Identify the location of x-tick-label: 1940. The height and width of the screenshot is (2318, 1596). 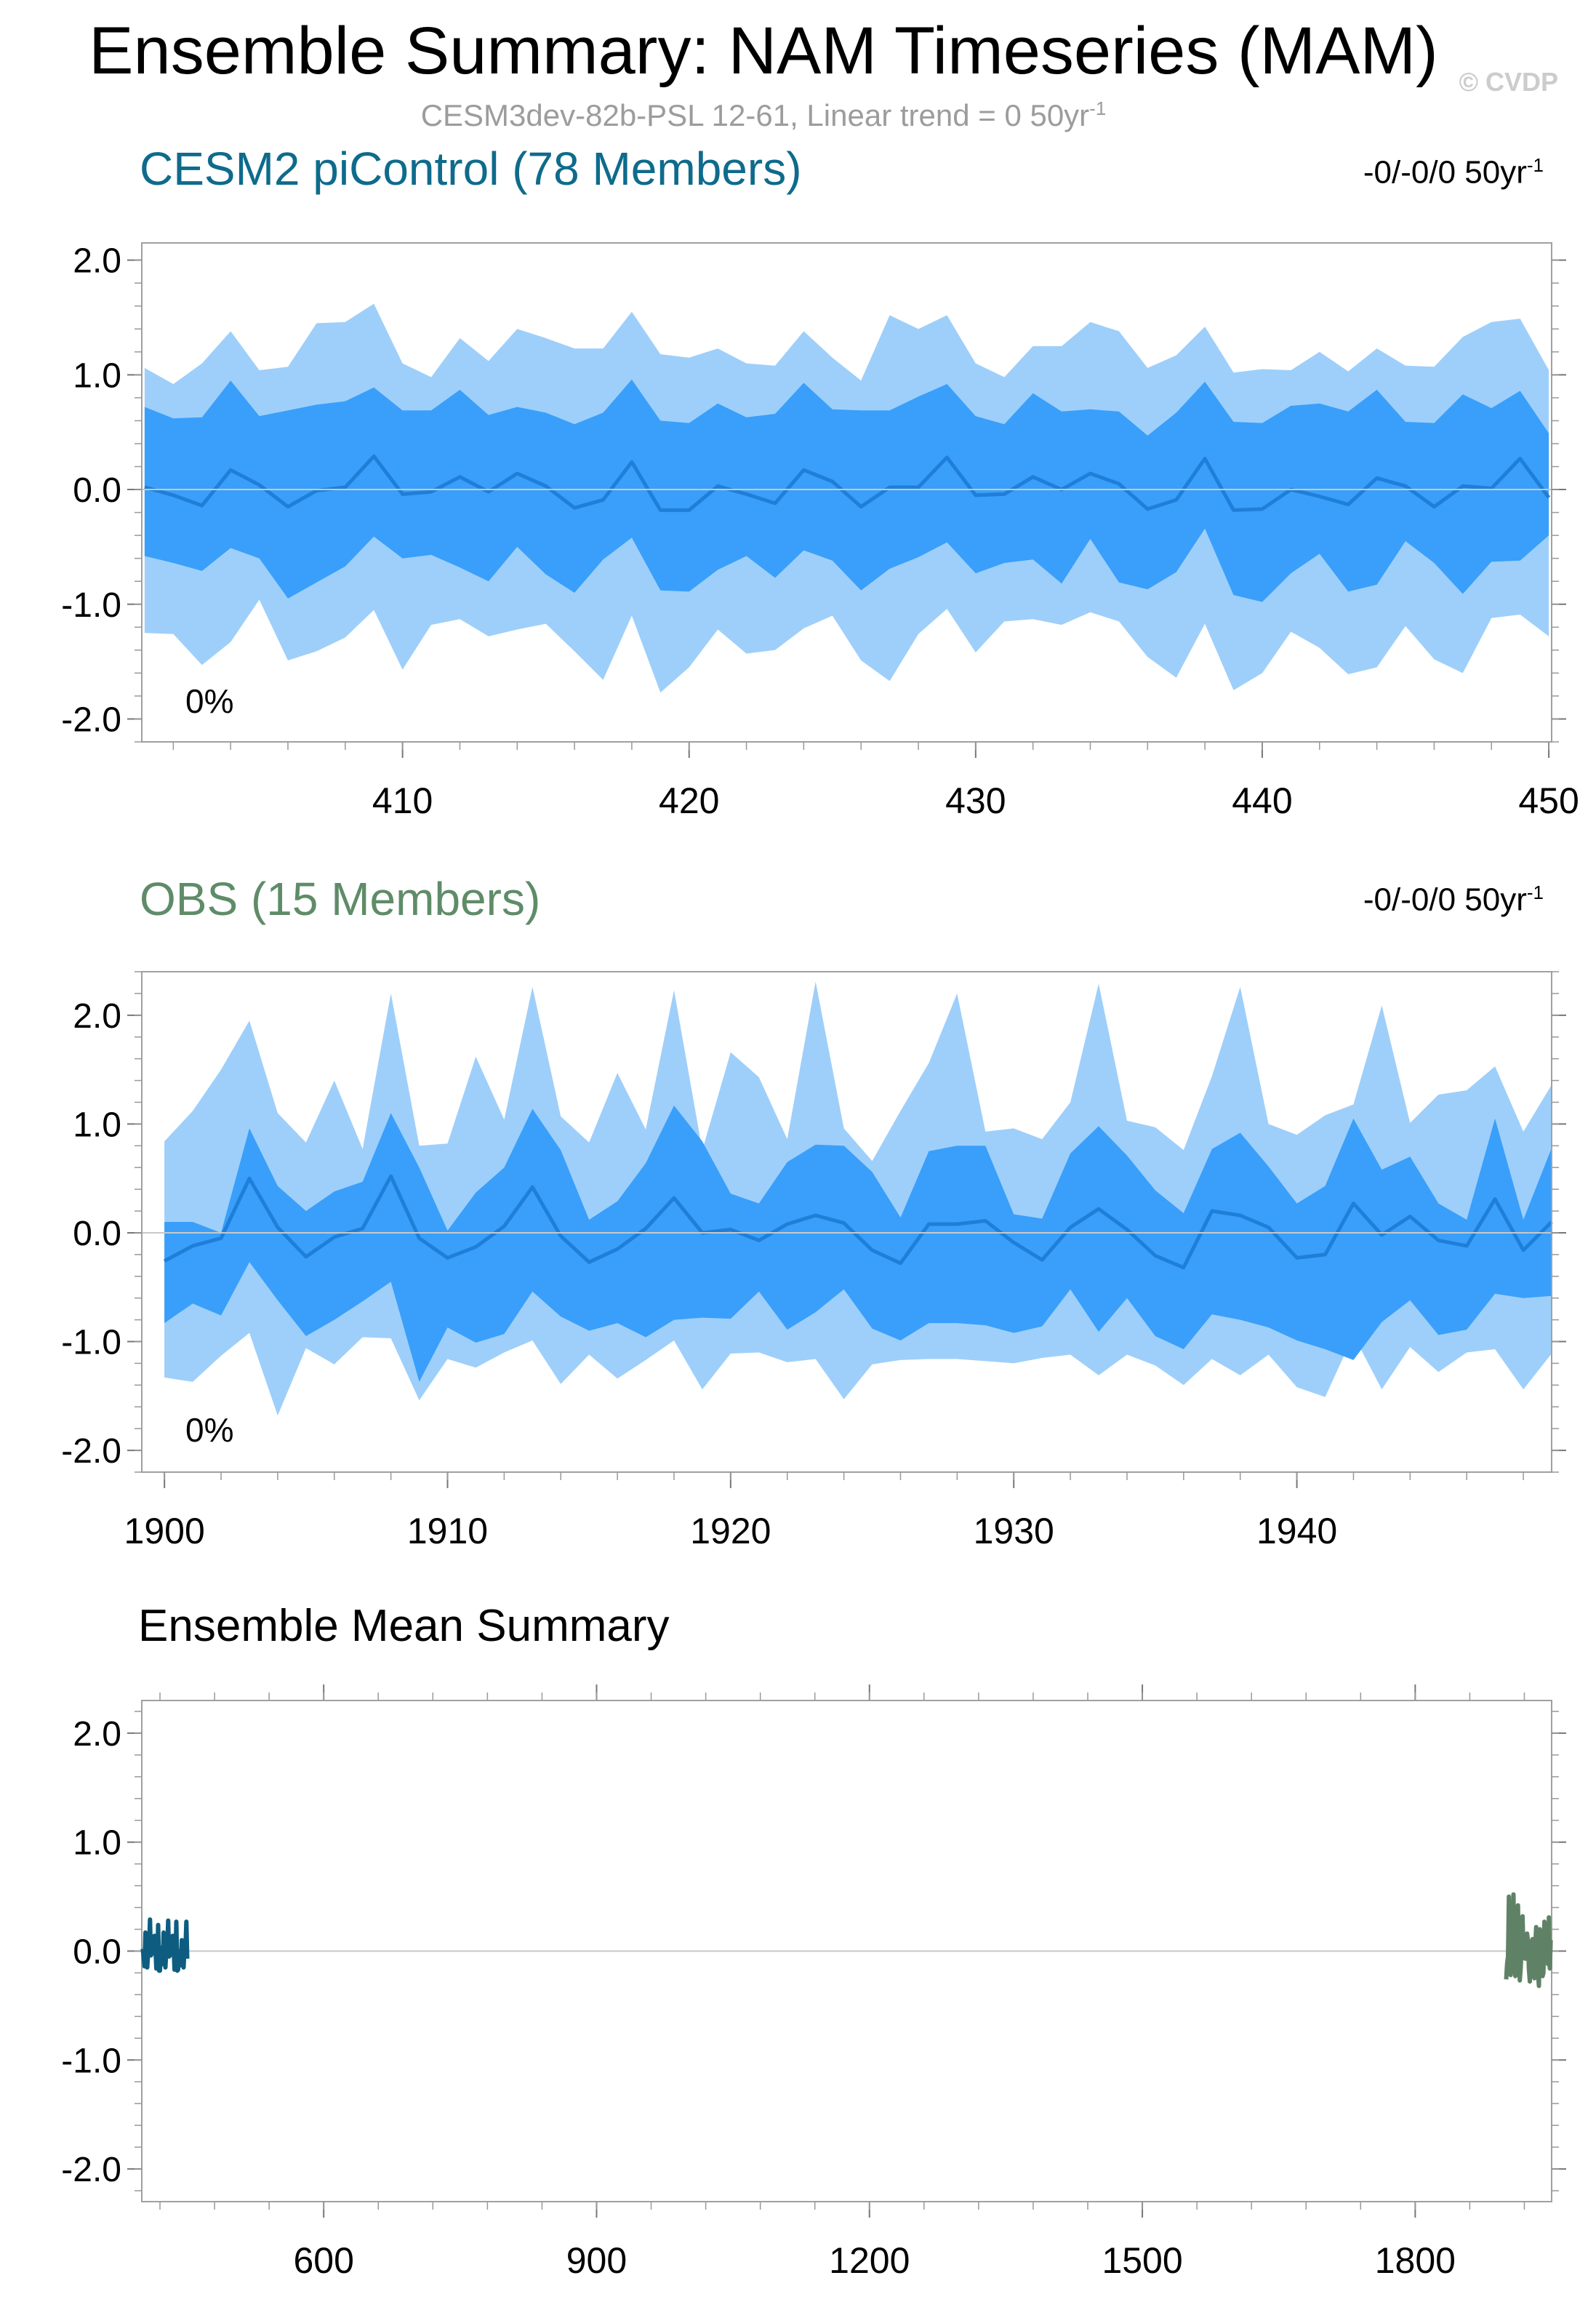
(1297, 1531).